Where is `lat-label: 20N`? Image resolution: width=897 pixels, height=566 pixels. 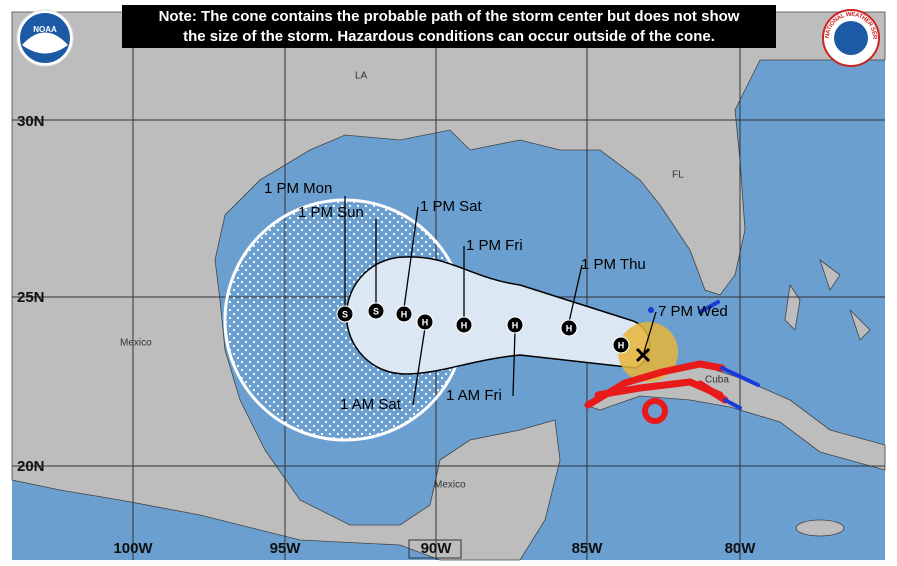 lat-label: 20N is located at coordinates (31, 466).